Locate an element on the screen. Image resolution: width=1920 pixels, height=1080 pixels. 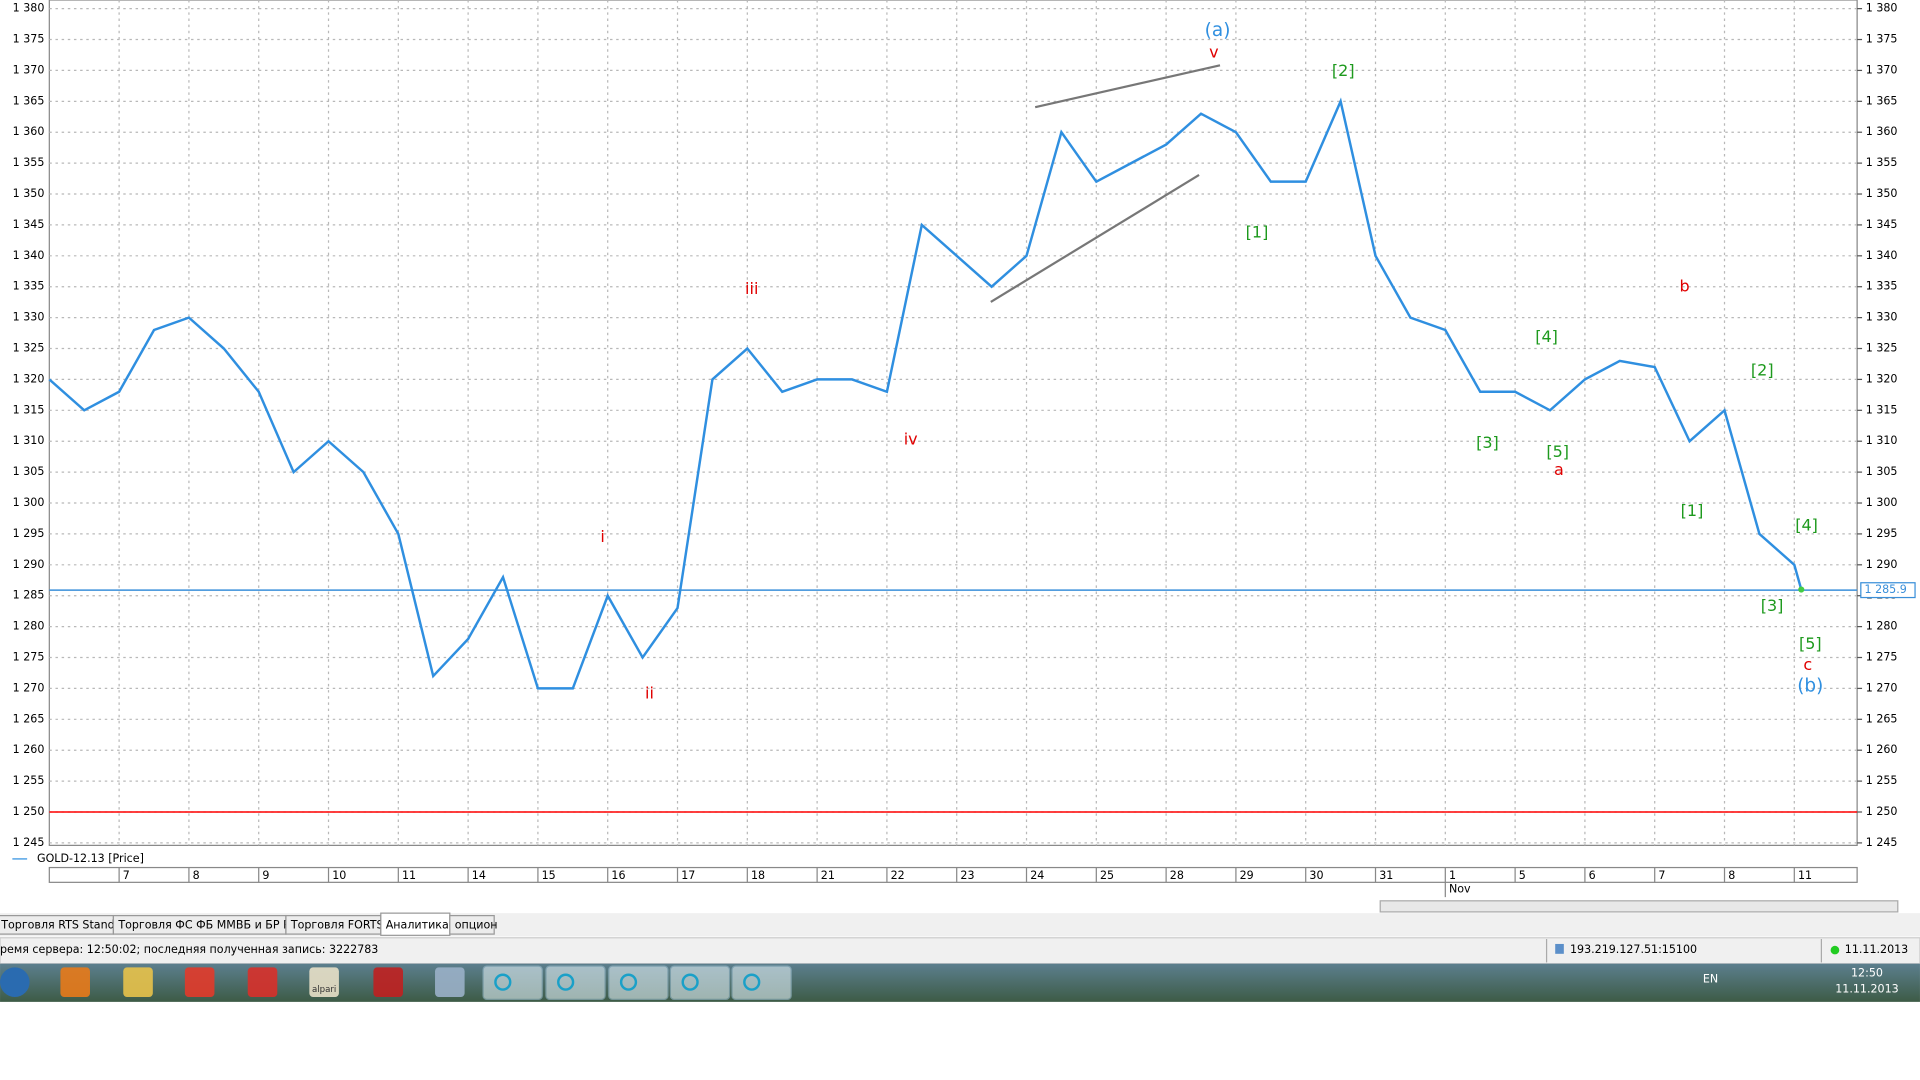
start-button is located at coordinates (15, 982).